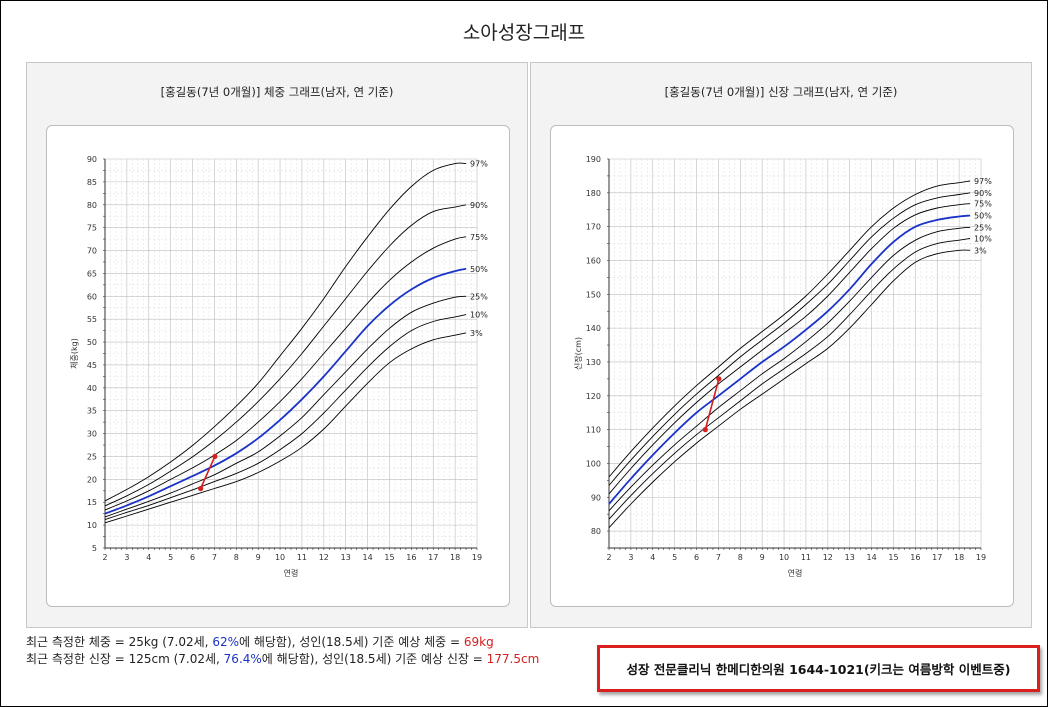 Image resolution: width=1048 pixels, height=707 pixels. I want to click on promo-banner: 성장 전문클리닉 한메디한의원 1644-1021(키크는 여름방학 이벤트중), so click(818, 668).